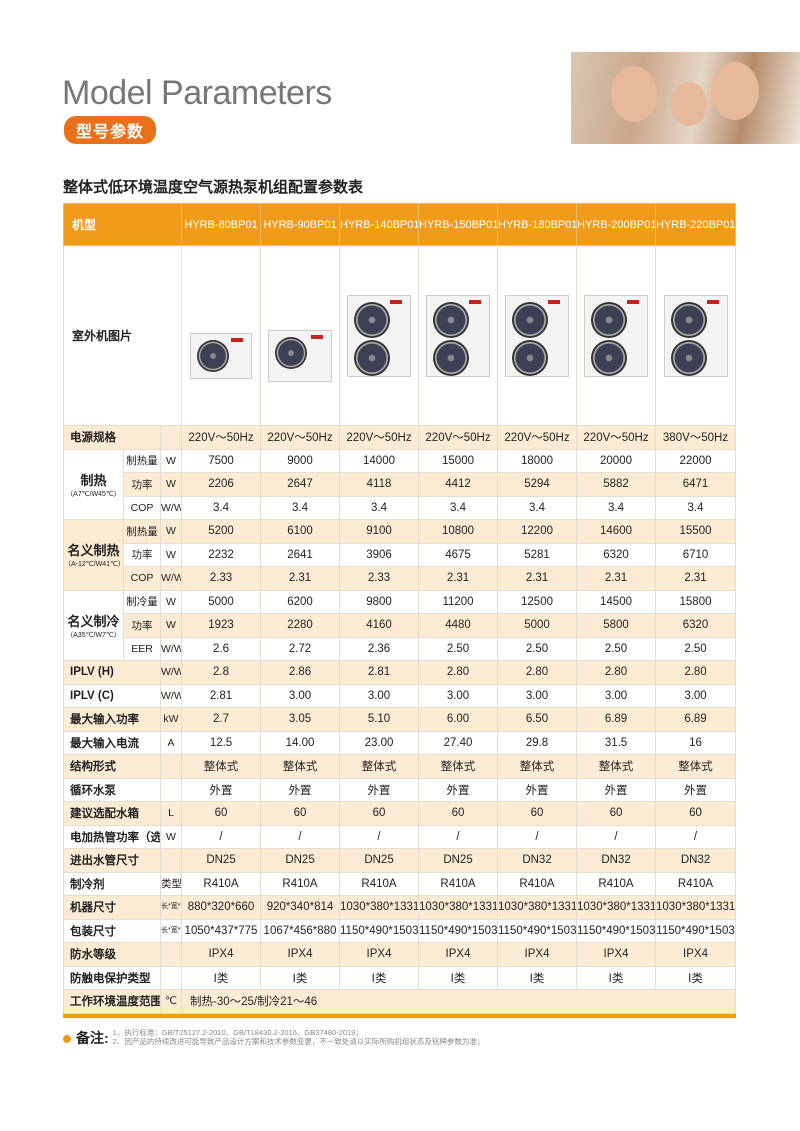 This screenshot has height=1131, width=800. What do you see at coordinates (171, 742) in the screenshot?
I see `unit: A` at bounding box center [171, 742].